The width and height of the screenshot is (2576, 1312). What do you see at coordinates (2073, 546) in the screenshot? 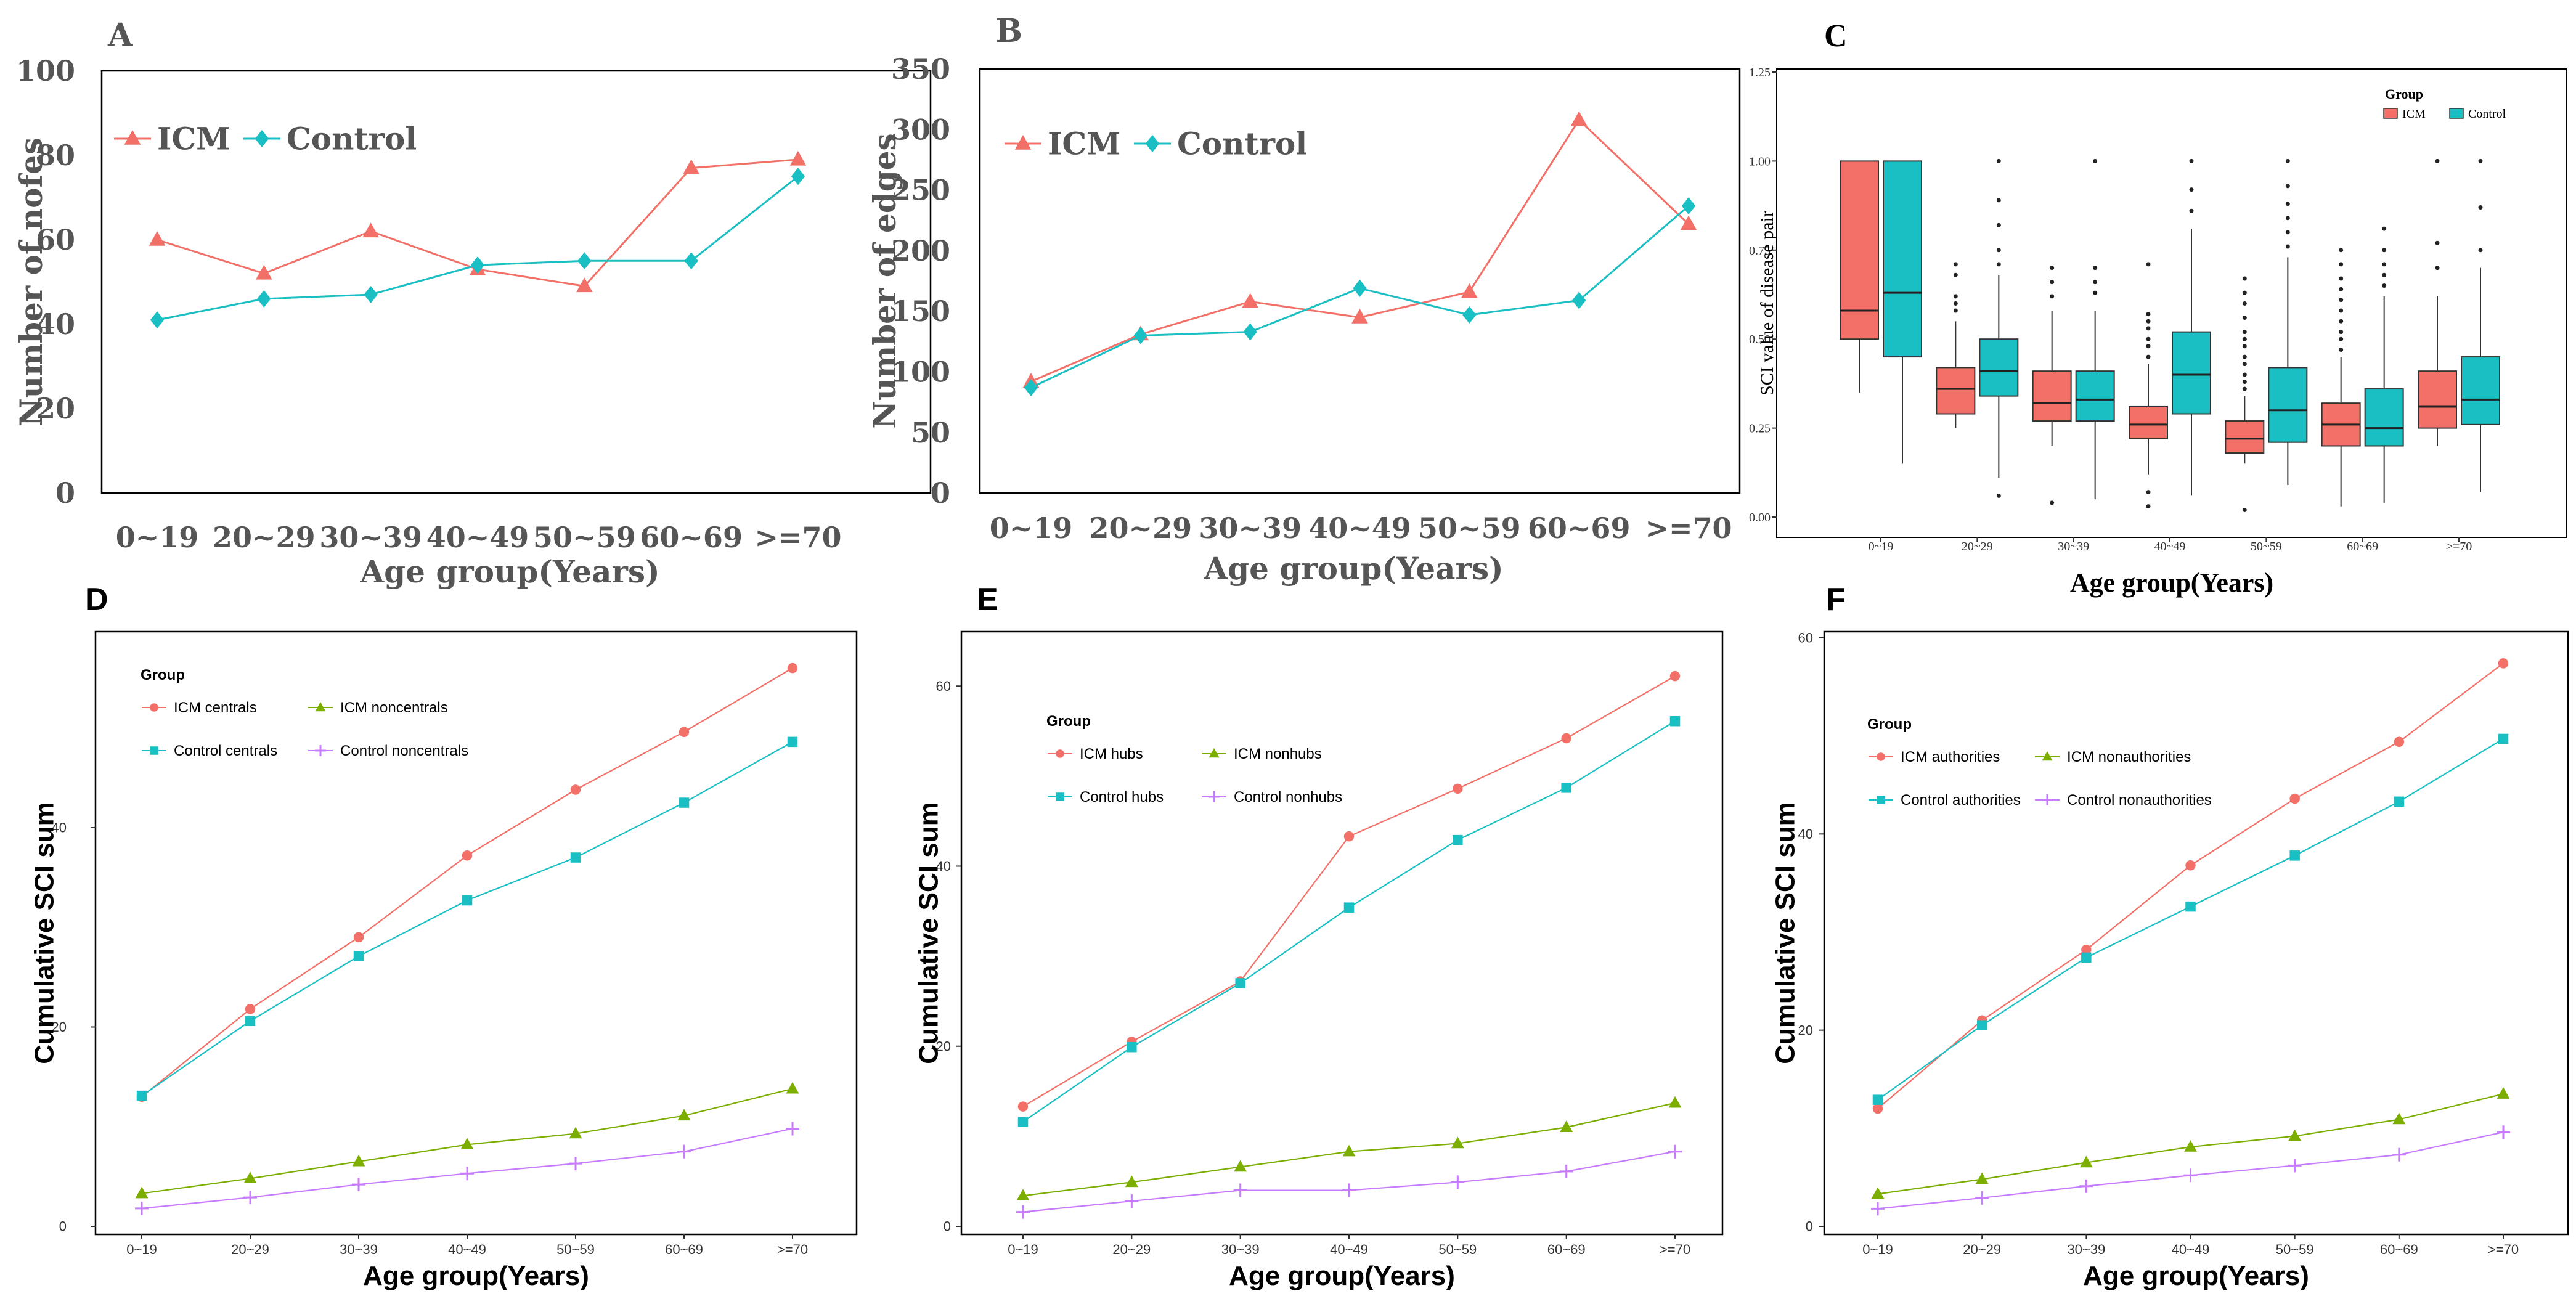
I see `x-tick-label: 30~39` at bounding box center [2073, 546].